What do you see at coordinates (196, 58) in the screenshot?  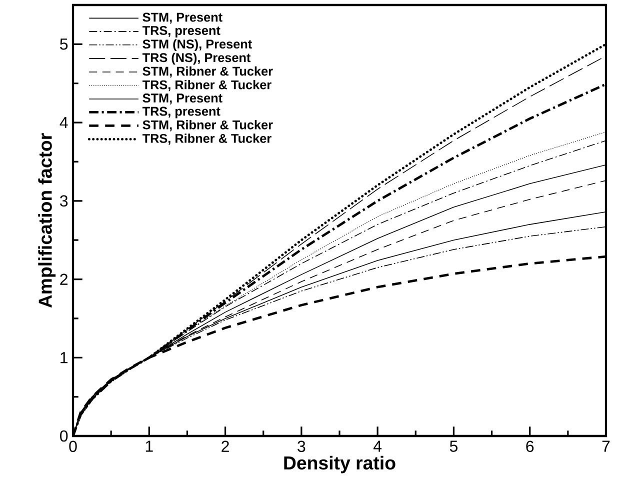 I see `legend-label: TRS (NS), Present` at bounding box center [196, 58].